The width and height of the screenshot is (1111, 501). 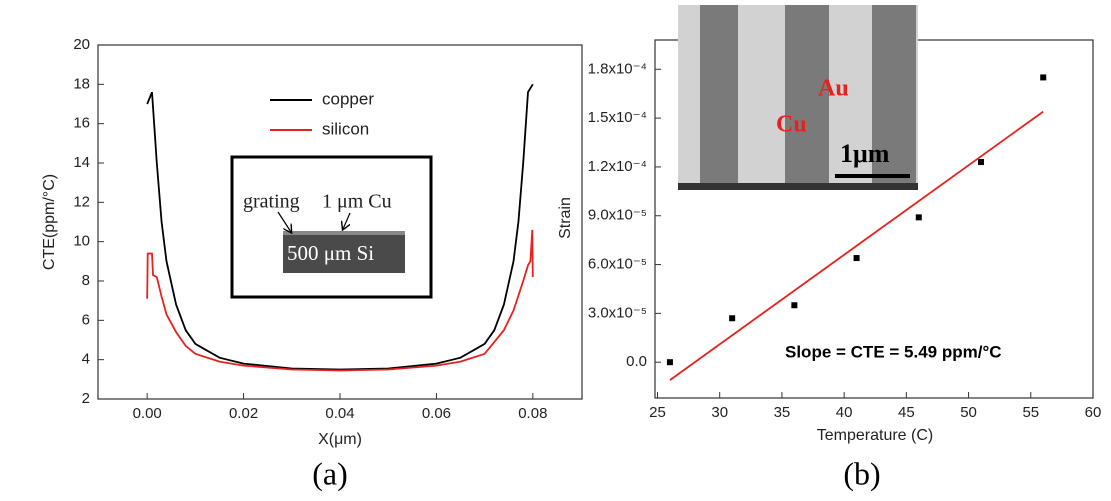 I want to click on y-tick-label: 18, so click(x=81, y=83).